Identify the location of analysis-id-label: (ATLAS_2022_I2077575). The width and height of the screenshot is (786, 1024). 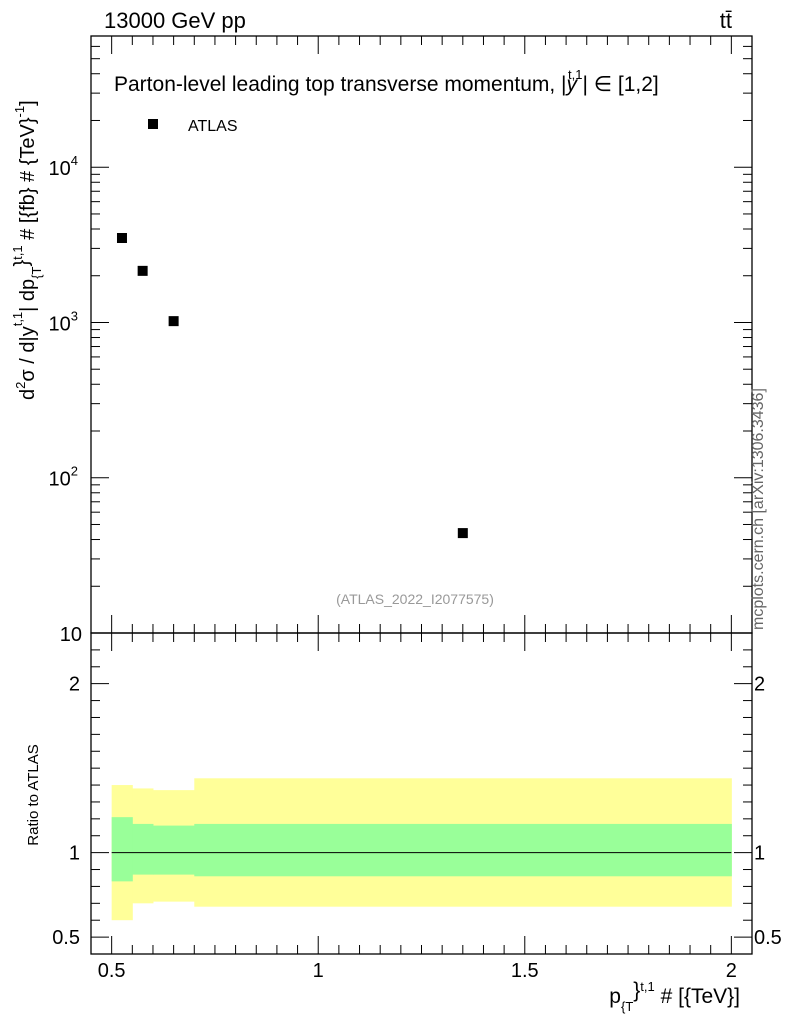
(415, 599).